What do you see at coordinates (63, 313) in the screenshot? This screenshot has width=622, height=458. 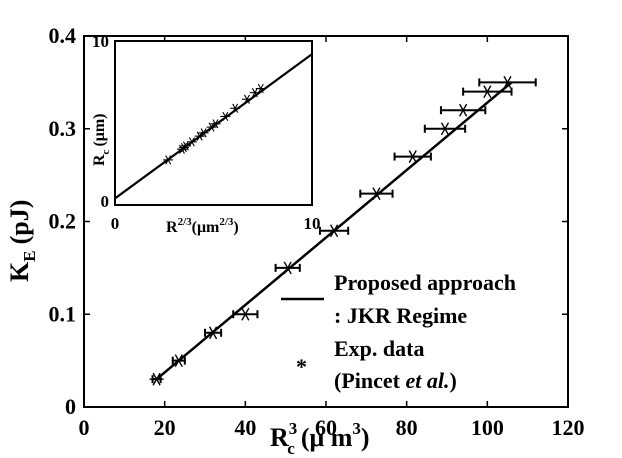 I see `main-y-tick-label: 0.1` at bounding box center [63, 313].